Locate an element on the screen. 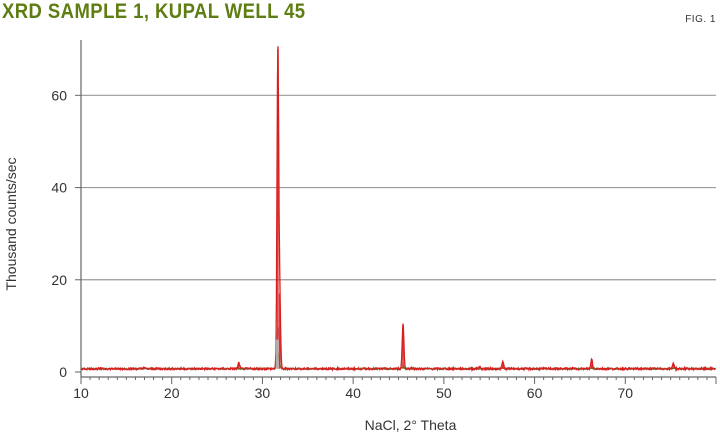 The image size is (720, 433). x-tick-label-30: 30 is located at coordinates (263, 393).